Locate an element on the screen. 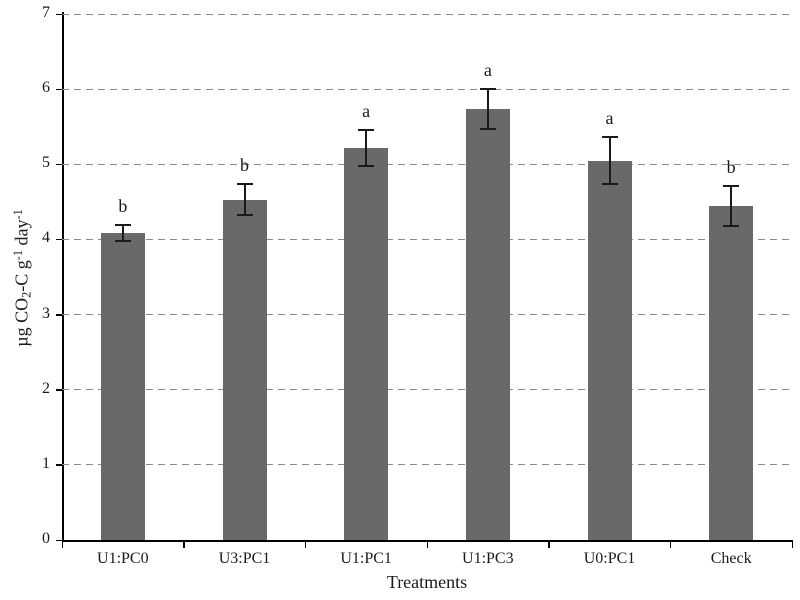 The image size is (800, 600). y-axis-title-subscript: 2 is located at coordinates (26, 294).